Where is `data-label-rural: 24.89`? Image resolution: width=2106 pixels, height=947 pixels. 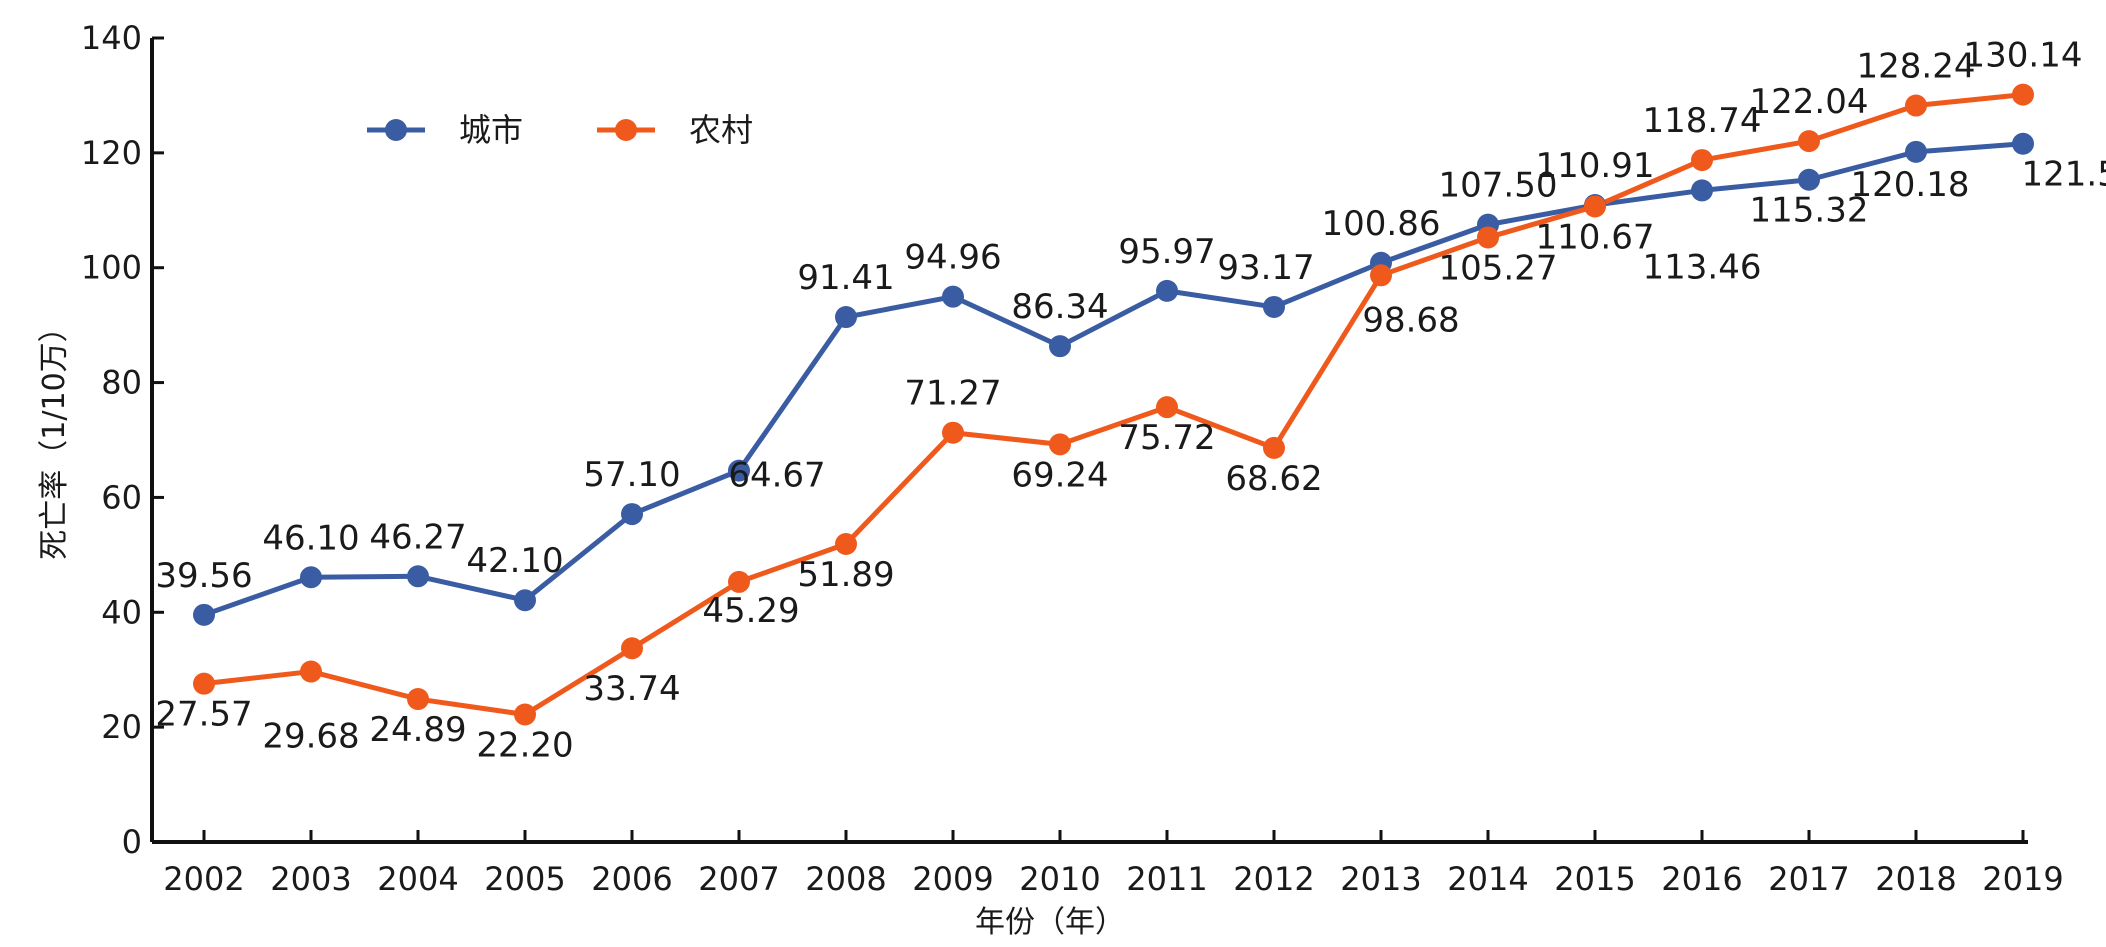
data-label-rural: 24.89 is located at coordinates (417, 730).